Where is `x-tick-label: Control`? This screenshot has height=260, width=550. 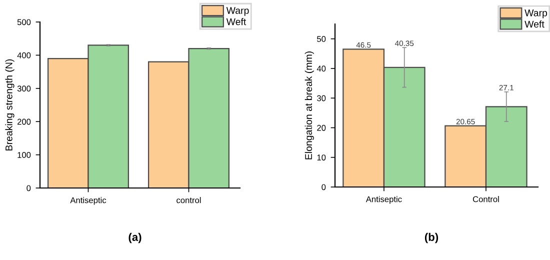 x-tick-label: Control is located at coordinates (485, 199).